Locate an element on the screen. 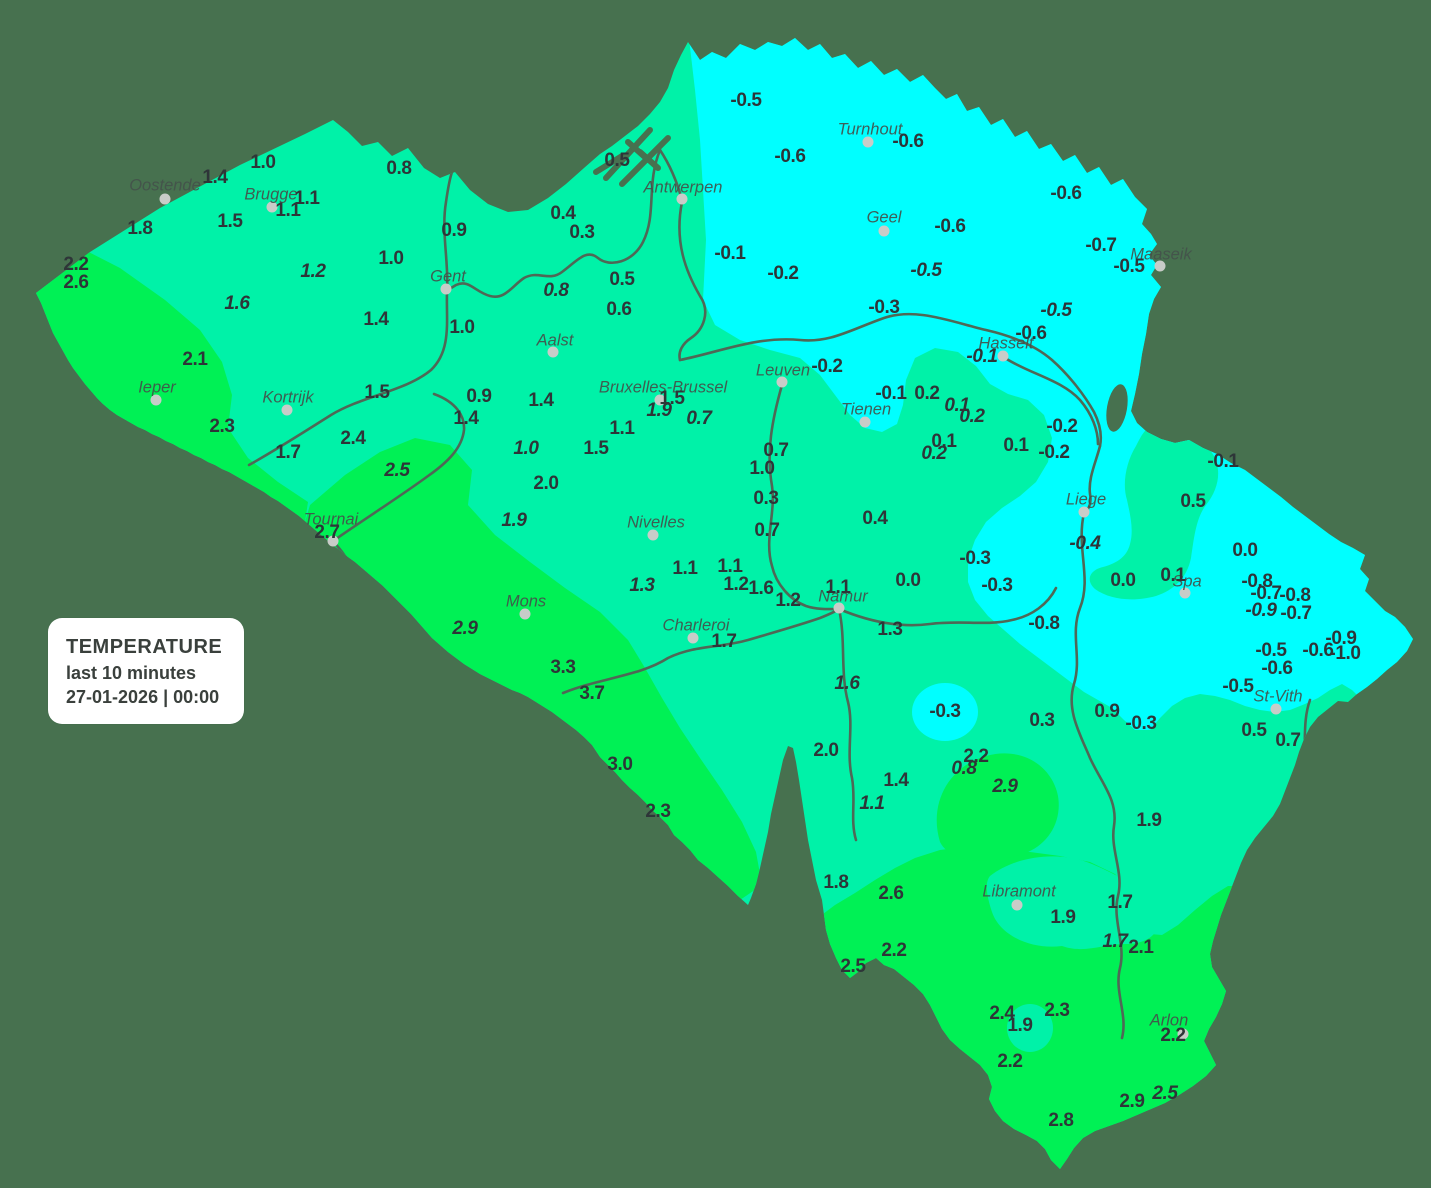  city-label-oostende: Oostende is located at coordinates (165, 185).